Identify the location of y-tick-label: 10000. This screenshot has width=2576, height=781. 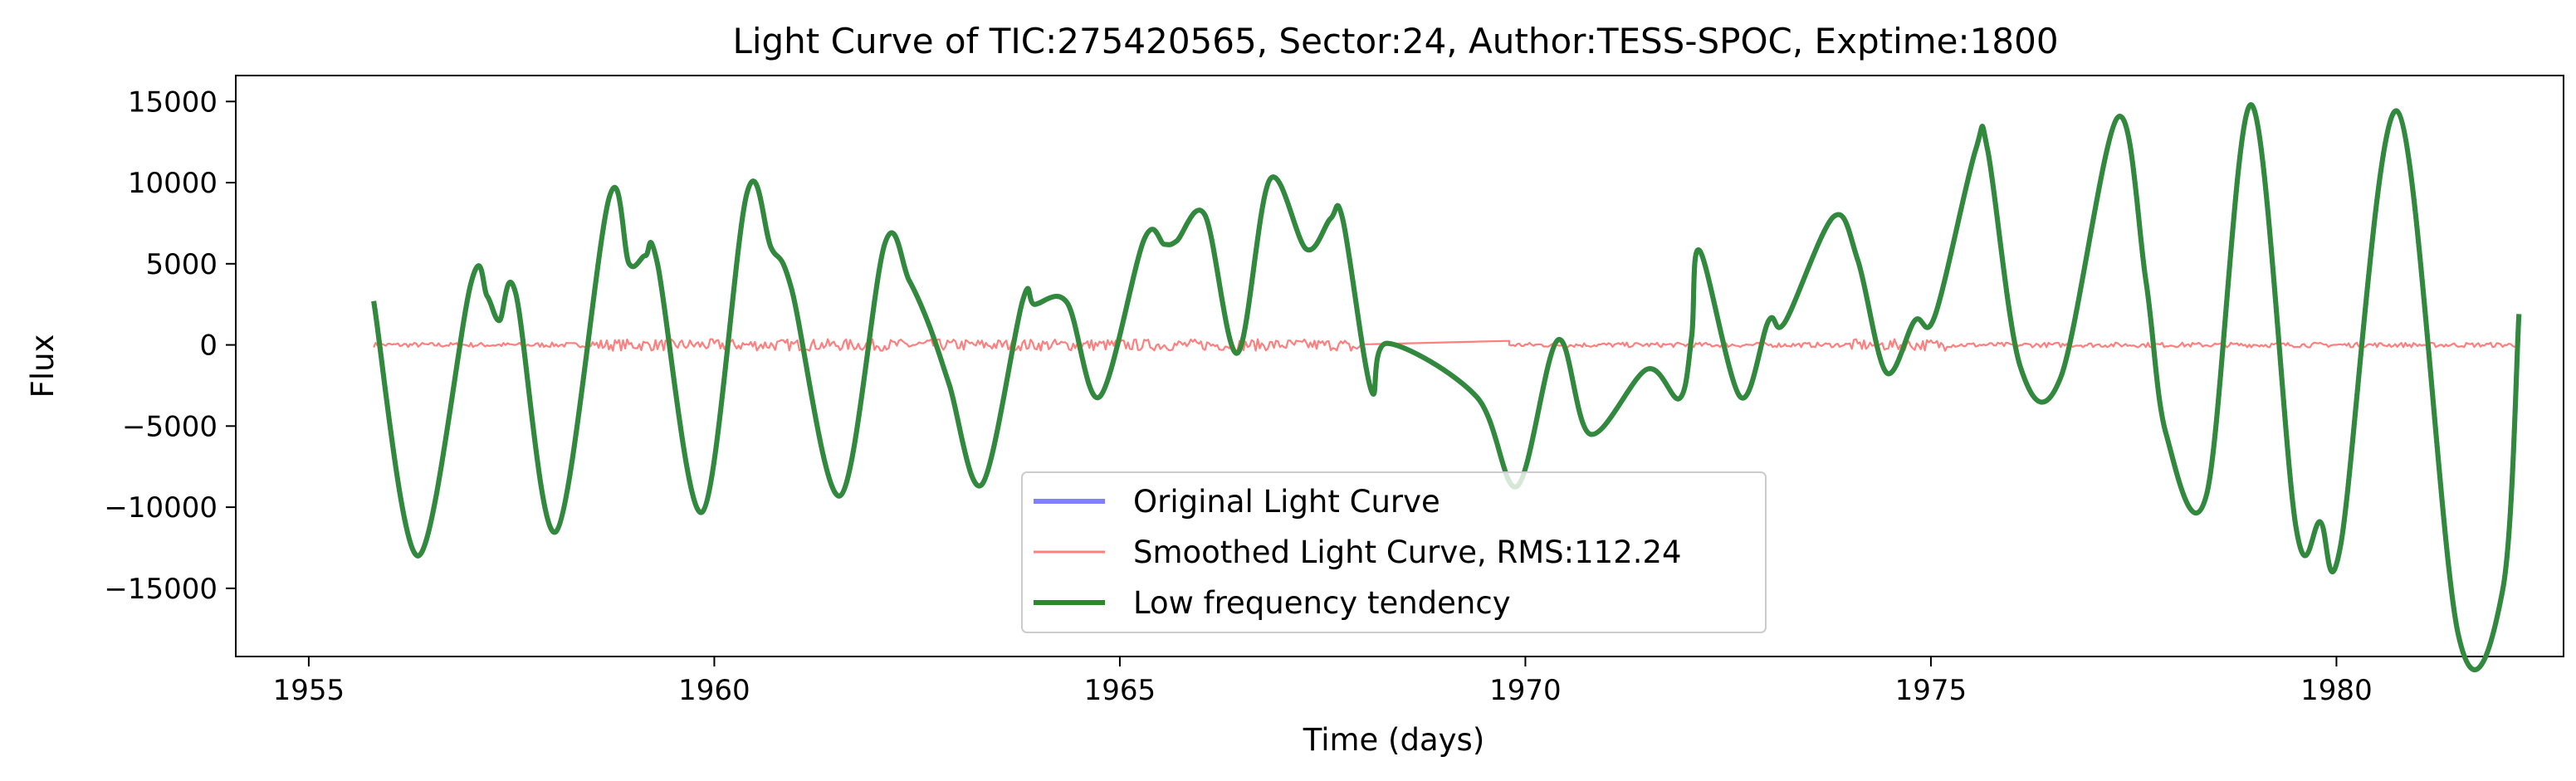
(173, 183).